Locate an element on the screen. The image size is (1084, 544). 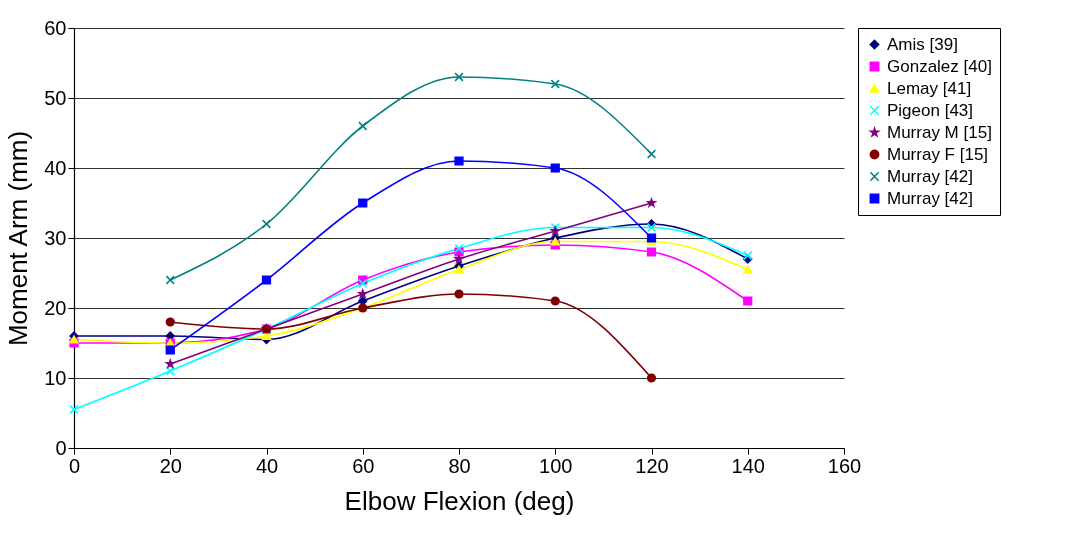
x-tick-label: 100 is located at coordinates (556, 465).